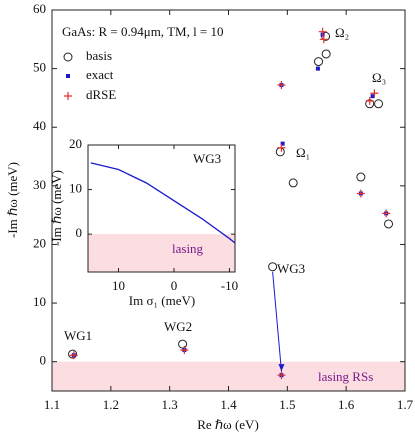 The image size is (415, 437). Describe the element at coordinates (39, 67) in the screenshot. I see `y-tick-label: 50` at that location.